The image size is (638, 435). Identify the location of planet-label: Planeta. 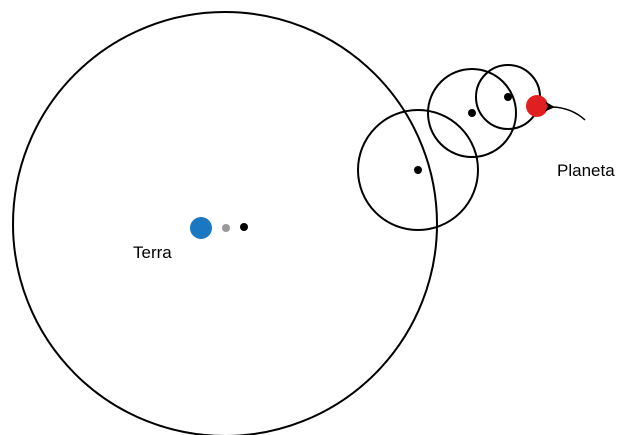
(586, 170).